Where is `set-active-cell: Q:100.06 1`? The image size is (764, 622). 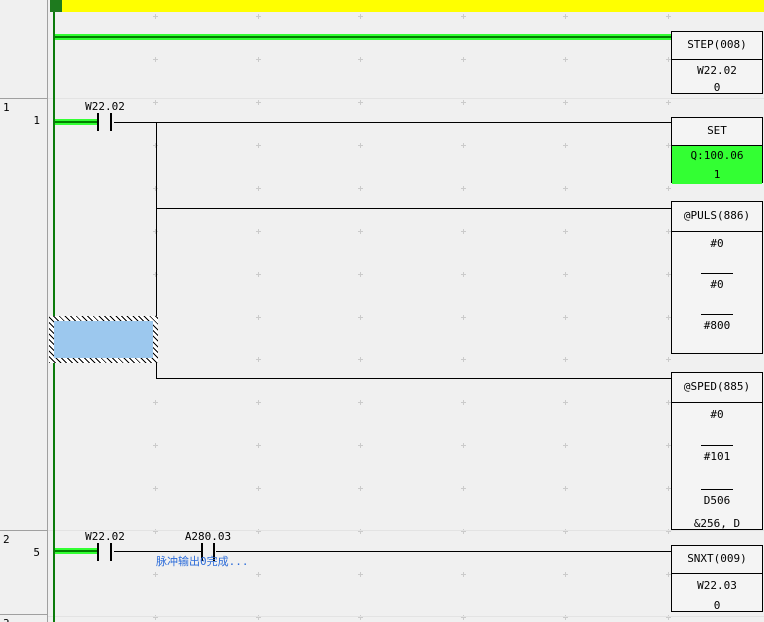
set-active-cell: Q:100.06 1 is located at coordinates (717, 165).